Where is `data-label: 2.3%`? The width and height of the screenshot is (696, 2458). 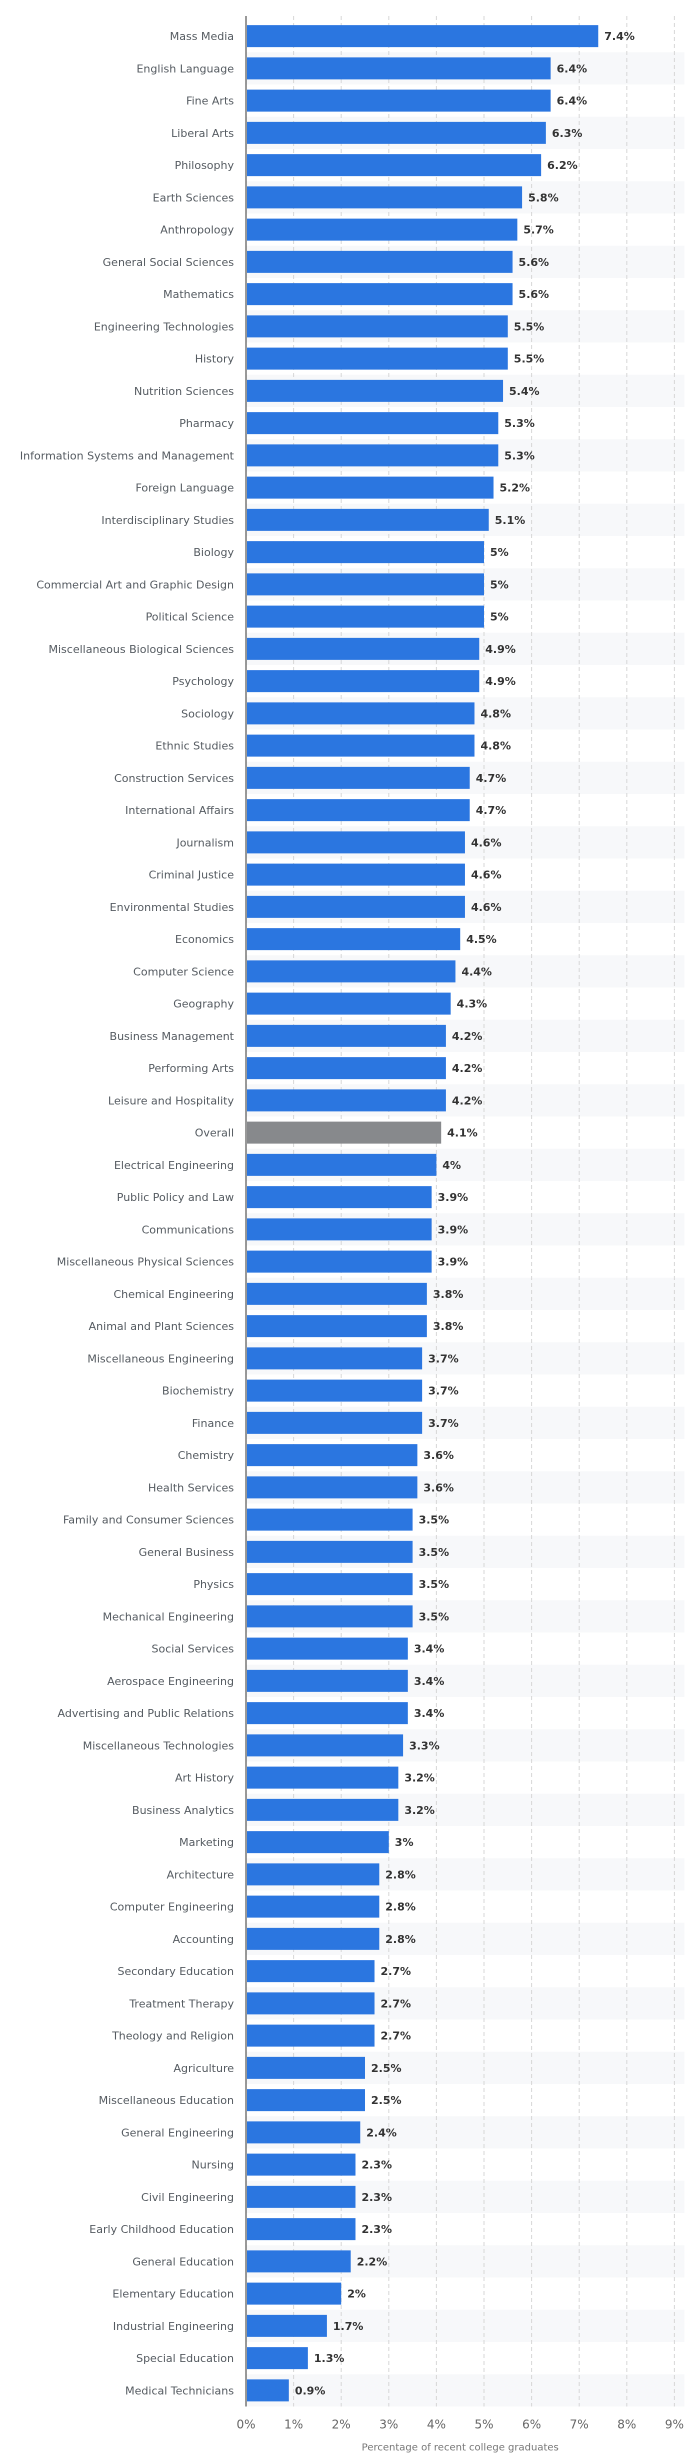
data-label: 2.3% is located at coordinates (376, 2197).